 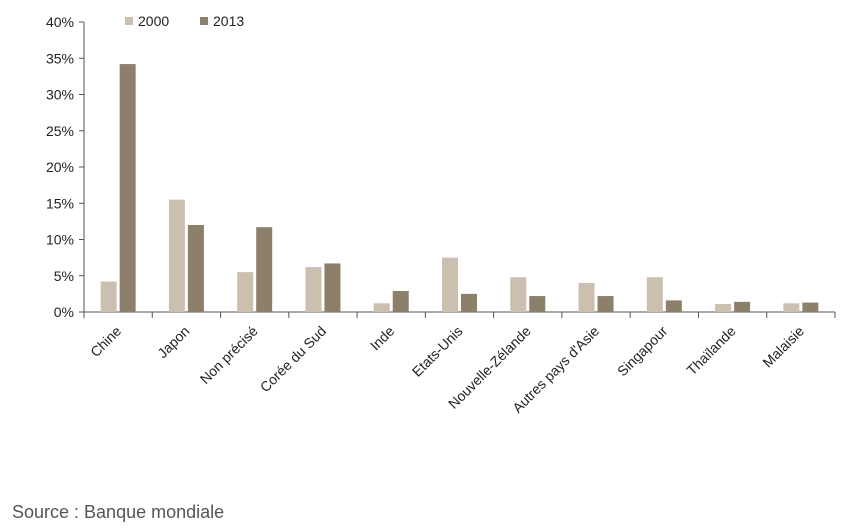 What do you see at coordinates (105, 341) in the screenshot?
I see `x-tick-label: Chine` at bounding box center [105, 341].